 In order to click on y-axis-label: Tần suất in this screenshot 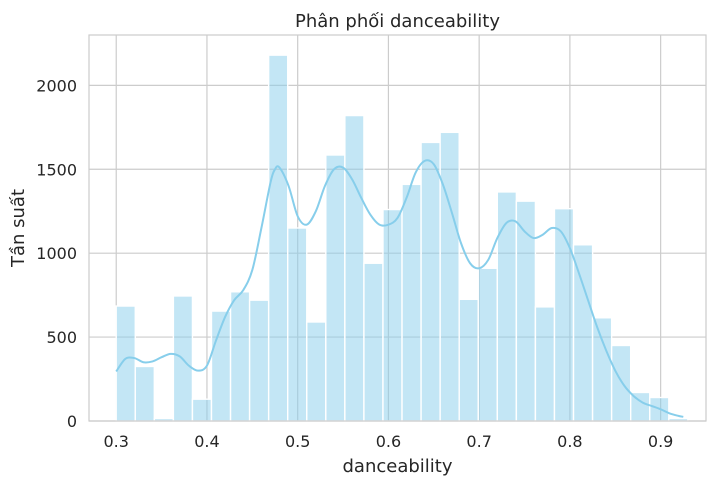, I will do `click(18, 228)`.